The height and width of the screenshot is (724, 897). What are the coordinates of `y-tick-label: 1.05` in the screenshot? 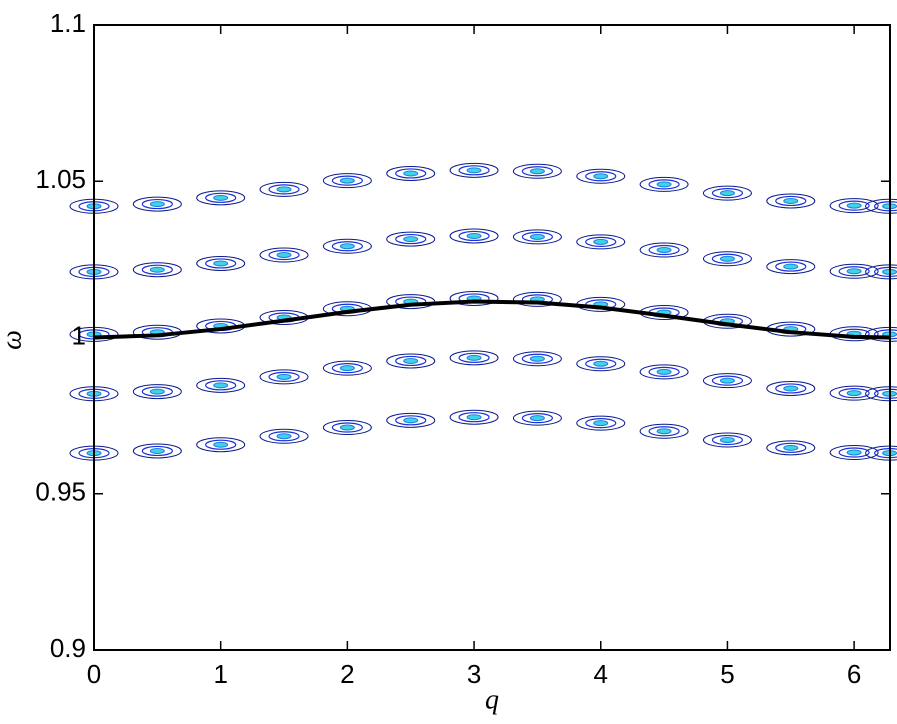 It's located at (60, 179).